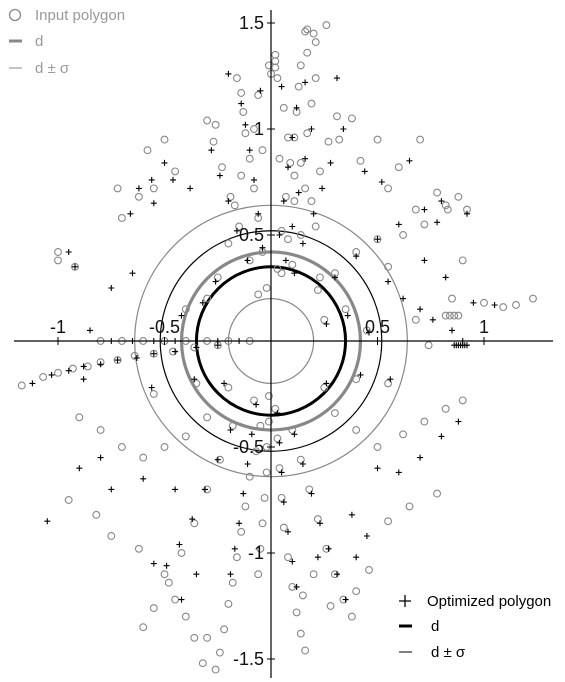  Describe the element at coordinates (475, 627) in the screenshot. I see `legend-bottom-right: Optimized polygon d d ± σ` at that location.